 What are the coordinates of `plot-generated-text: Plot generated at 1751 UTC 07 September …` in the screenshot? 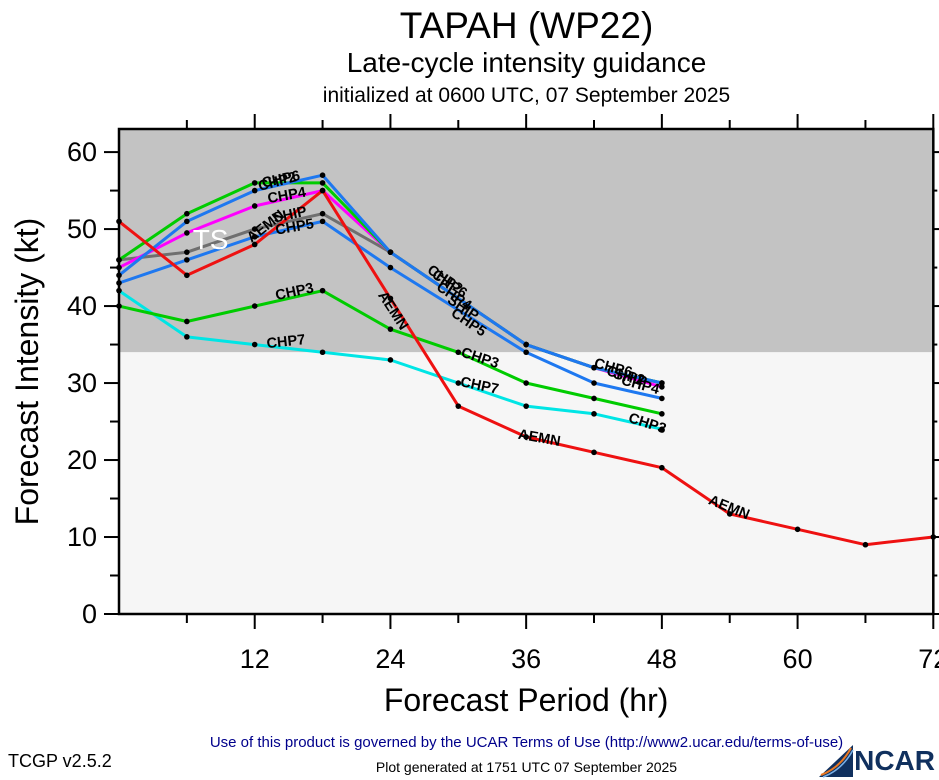 It's located at (526, 767).